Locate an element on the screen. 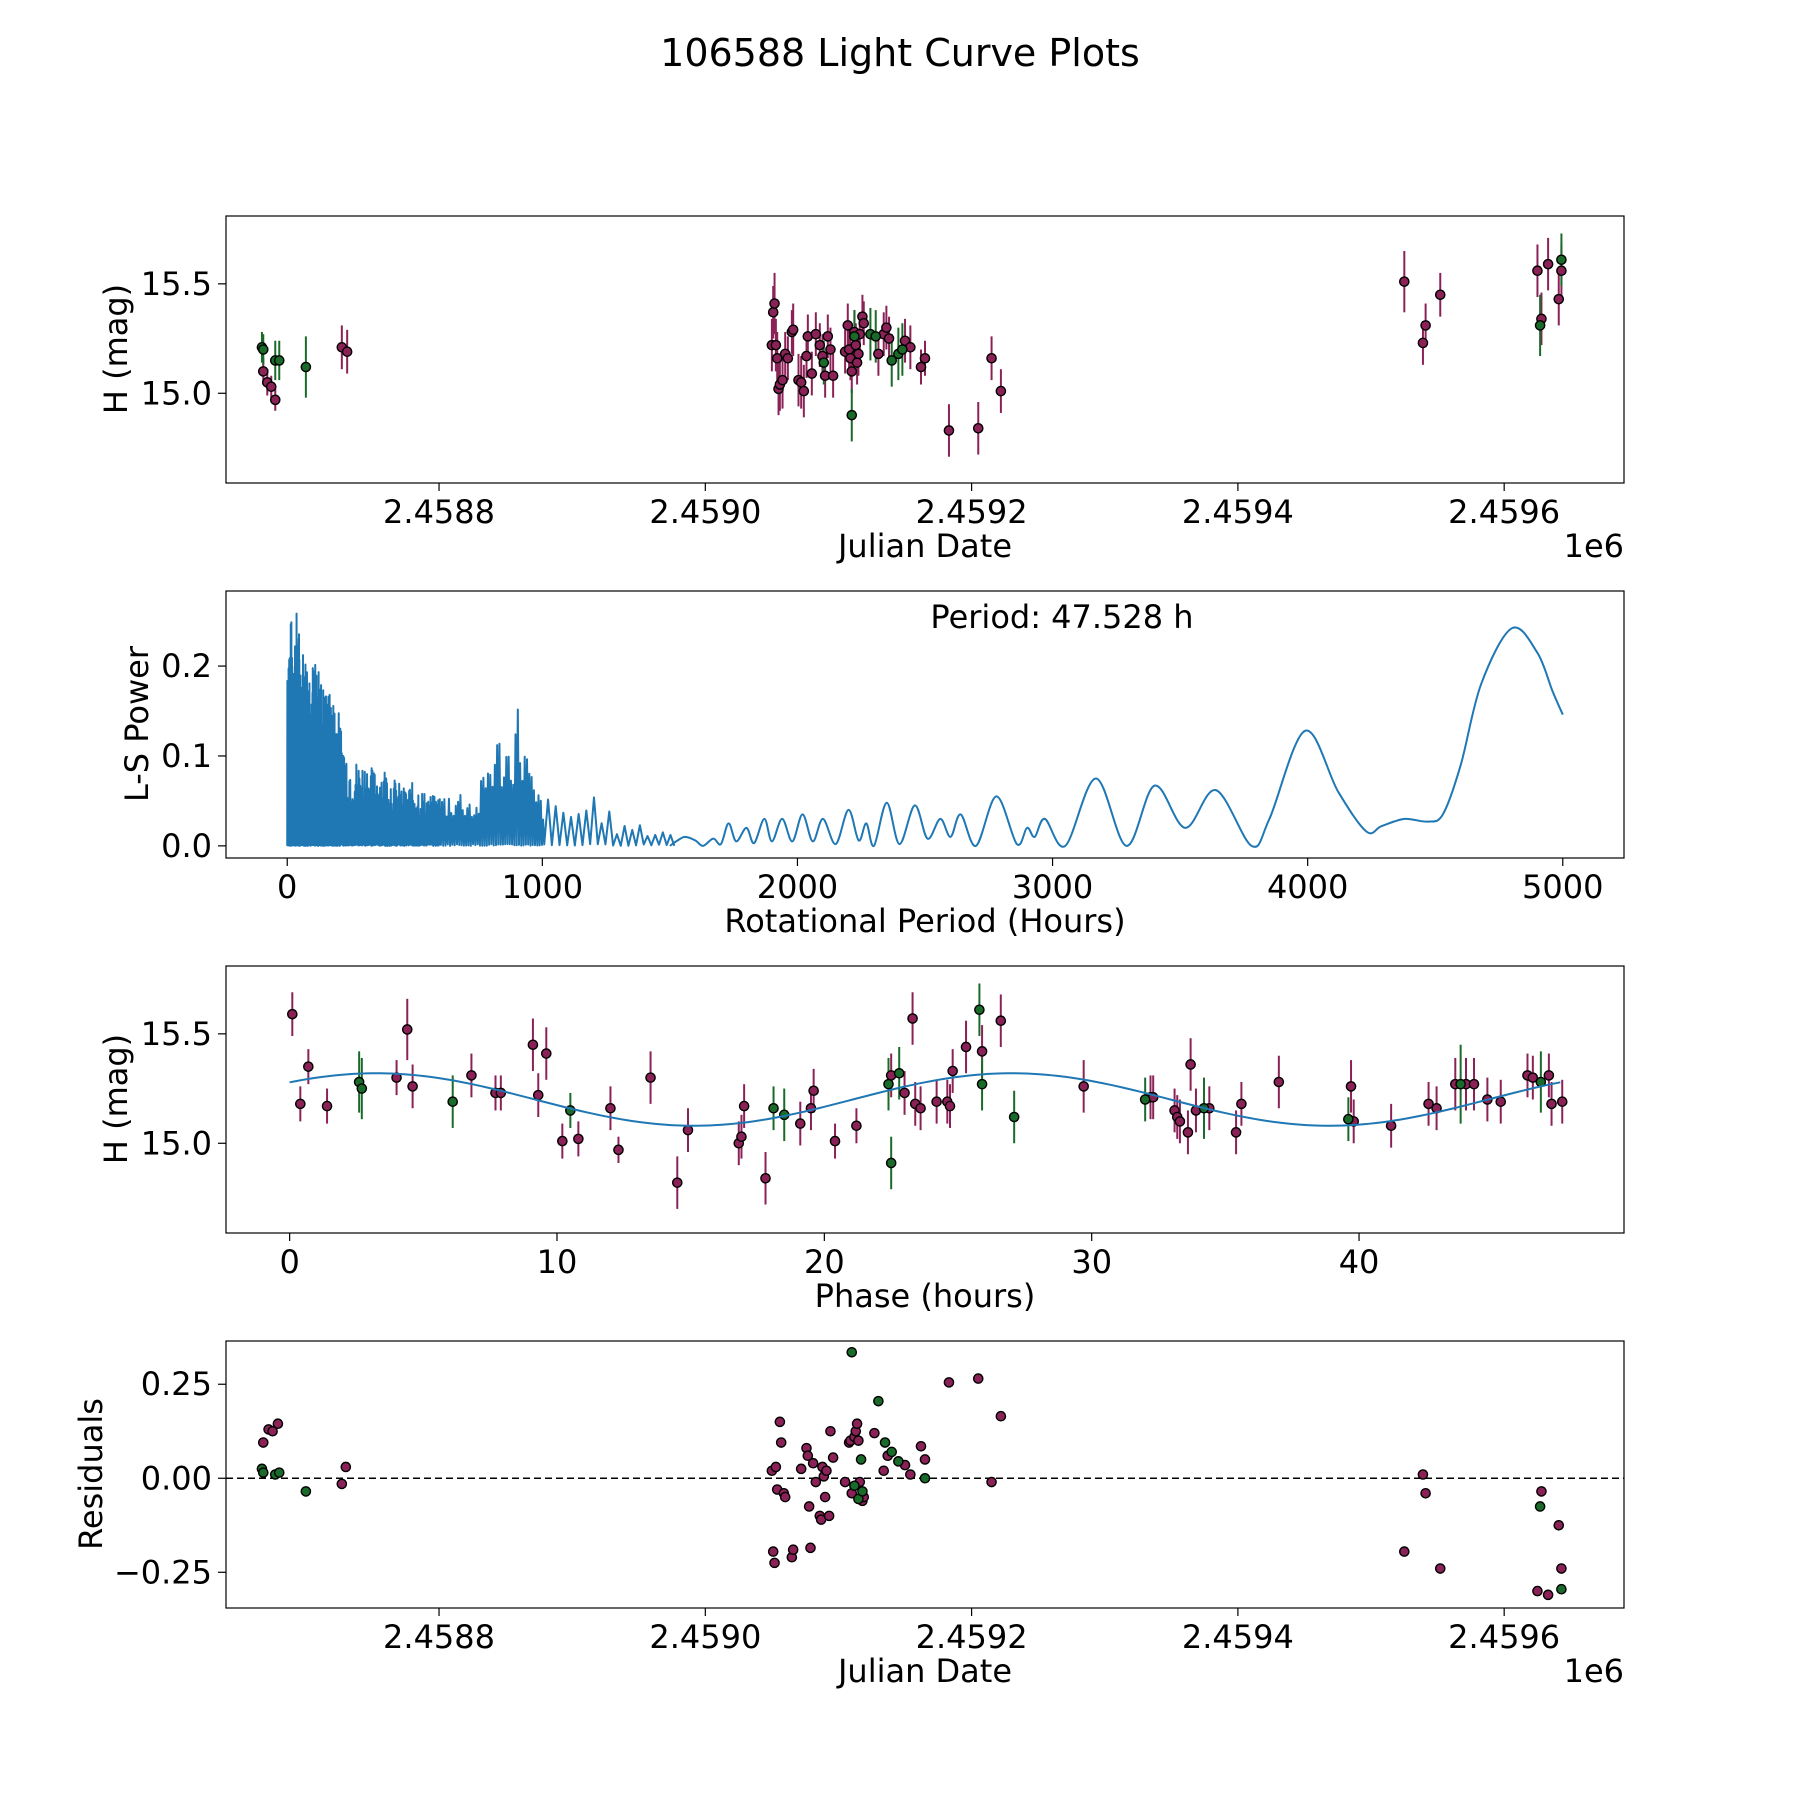 Image resolution: width=1800 pixels, height=1800 pixels. y-tick-label: 0.0 is located at coordinates (186, 846).